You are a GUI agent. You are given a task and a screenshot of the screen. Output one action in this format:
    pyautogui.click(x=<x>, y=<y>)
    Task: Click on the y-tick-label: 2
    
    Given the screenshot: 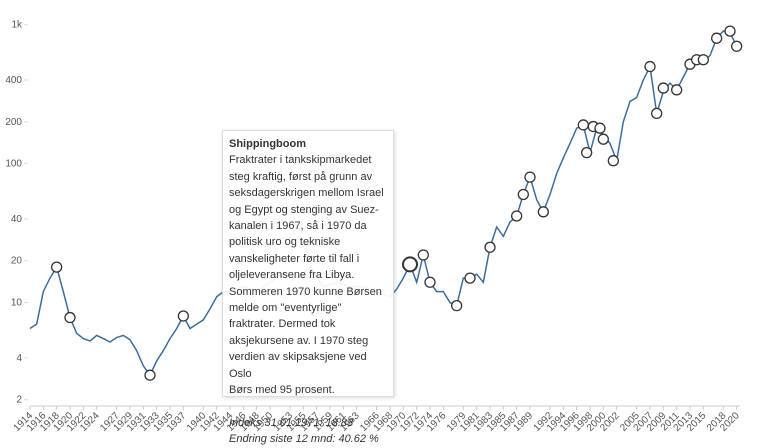 What is the action you would take?
    pyautogui.click(x=19, y=400)
    